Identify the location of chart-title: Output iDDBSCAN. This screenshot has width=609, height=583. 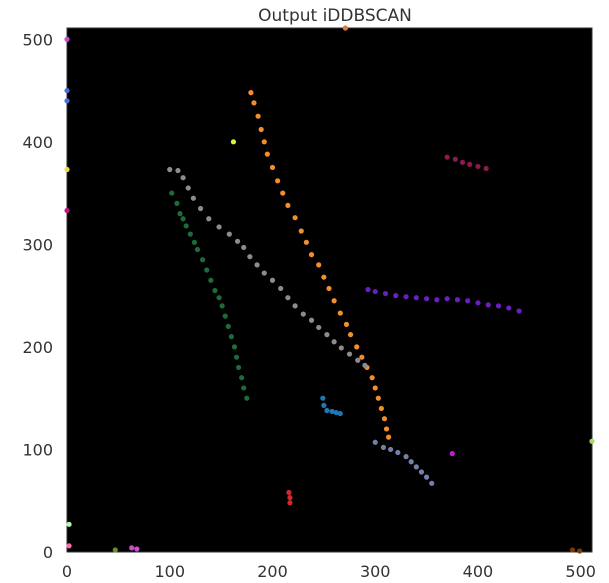
(335, 16).